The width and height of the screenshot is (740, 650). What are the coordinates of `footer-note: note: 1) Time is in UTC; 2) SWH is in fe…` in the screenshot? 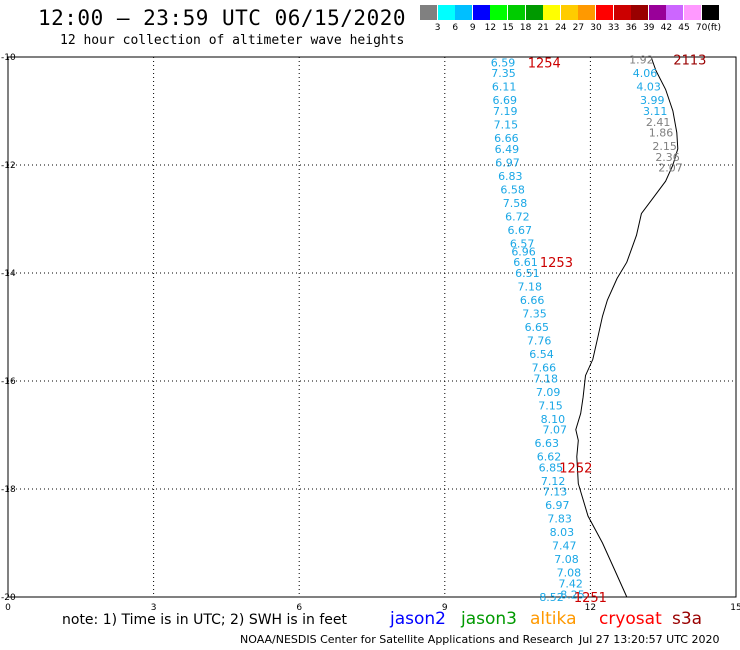 It's located at (205, 620).